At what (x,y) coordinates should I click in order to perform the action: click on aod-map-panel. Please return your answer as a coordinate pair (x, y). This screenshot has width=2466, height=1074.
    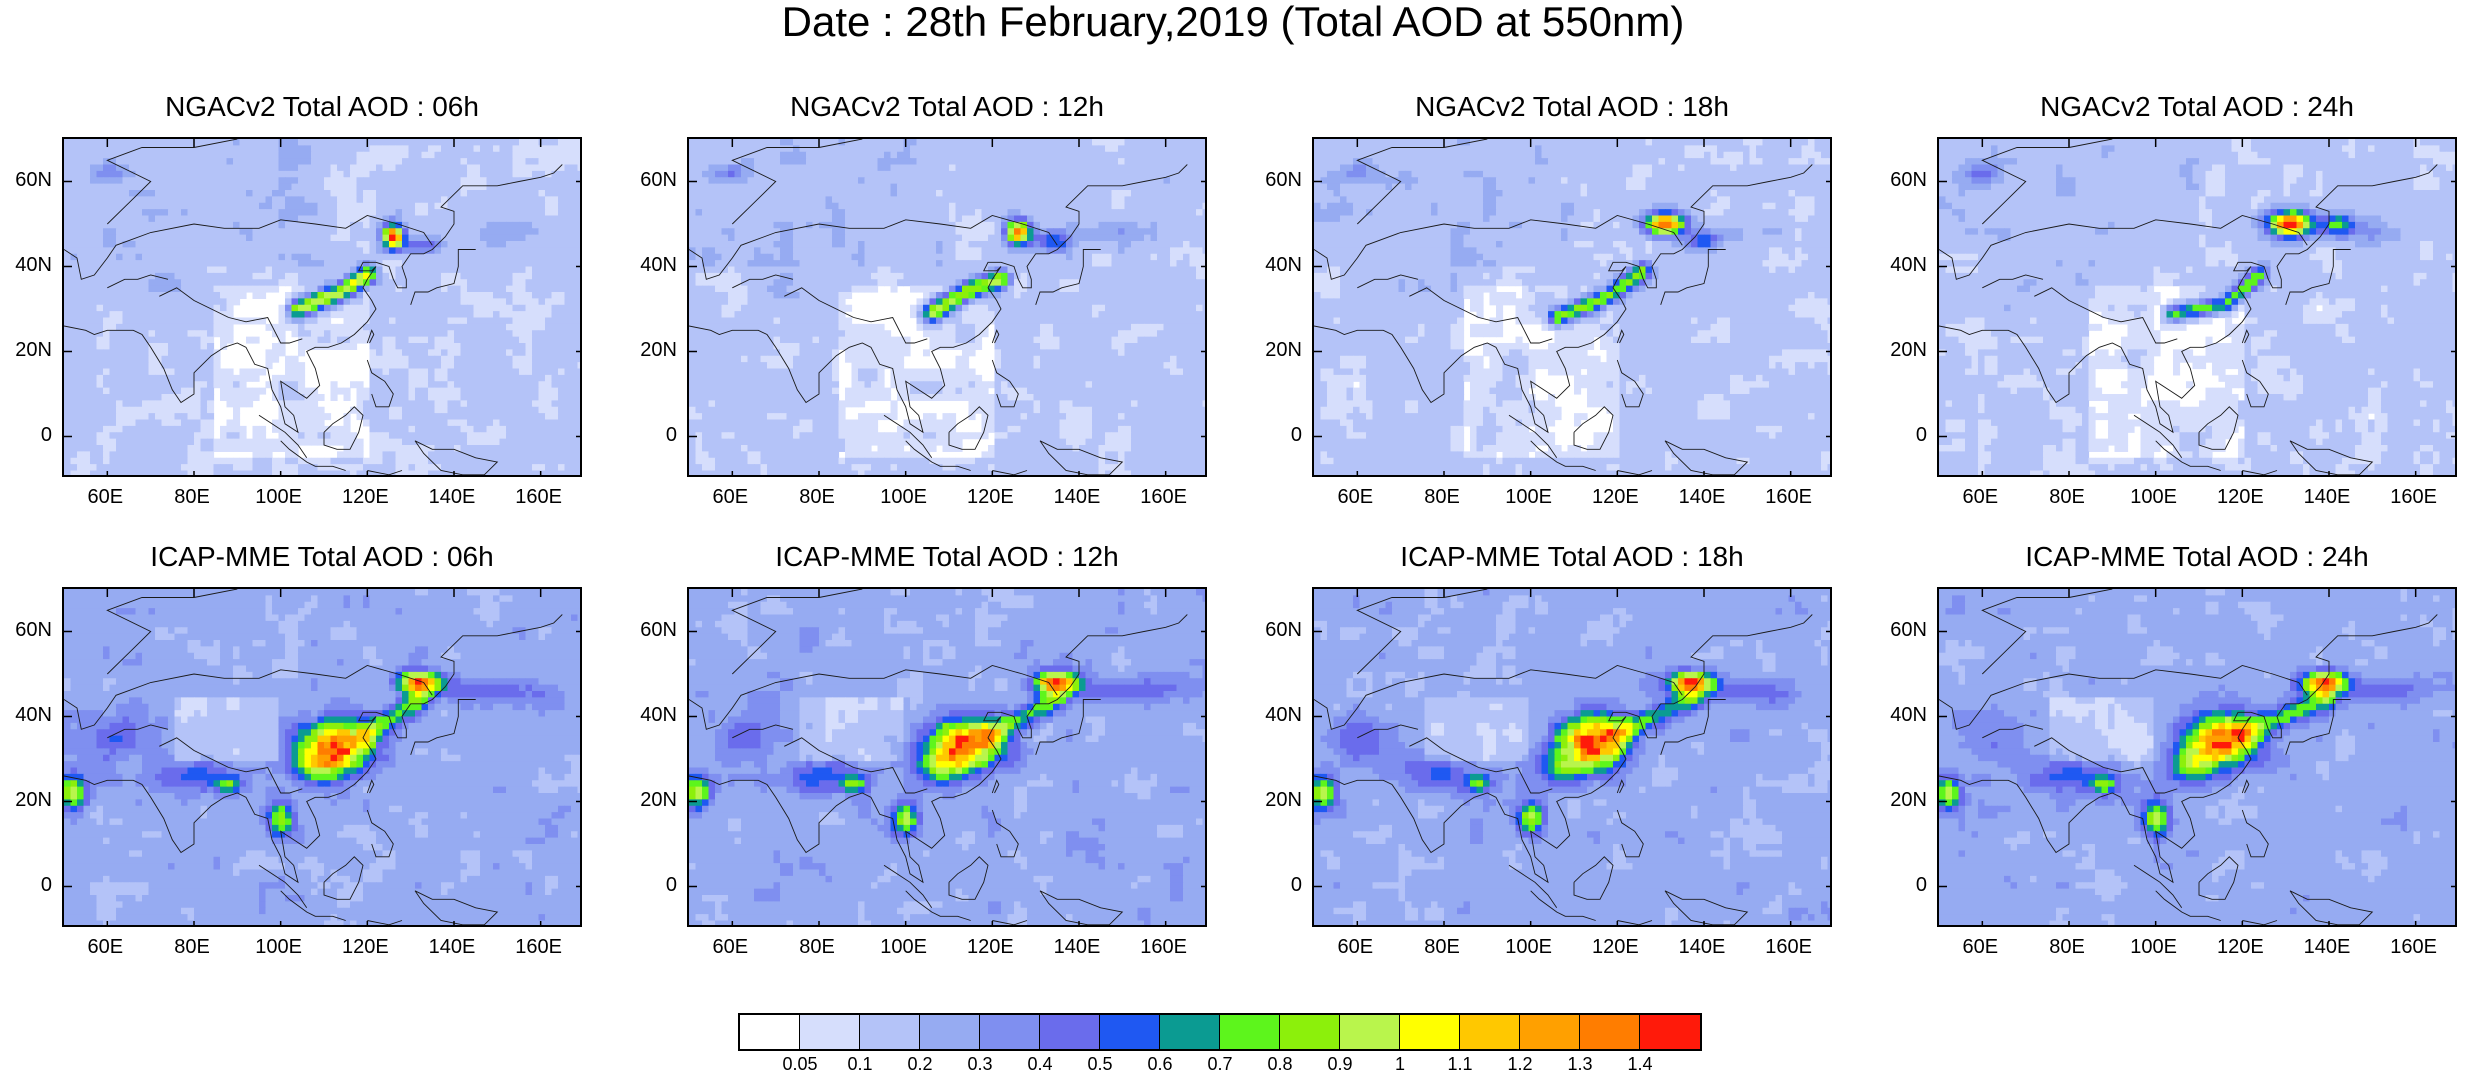
    Looking at the image, I should click on (947, 307).